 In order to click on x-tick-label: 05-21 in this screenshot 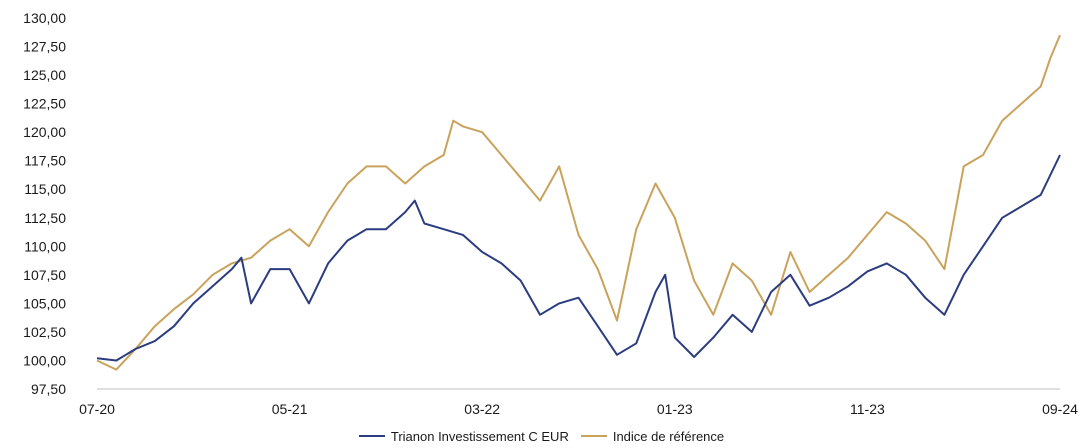, I will do `click(290, 409)`.